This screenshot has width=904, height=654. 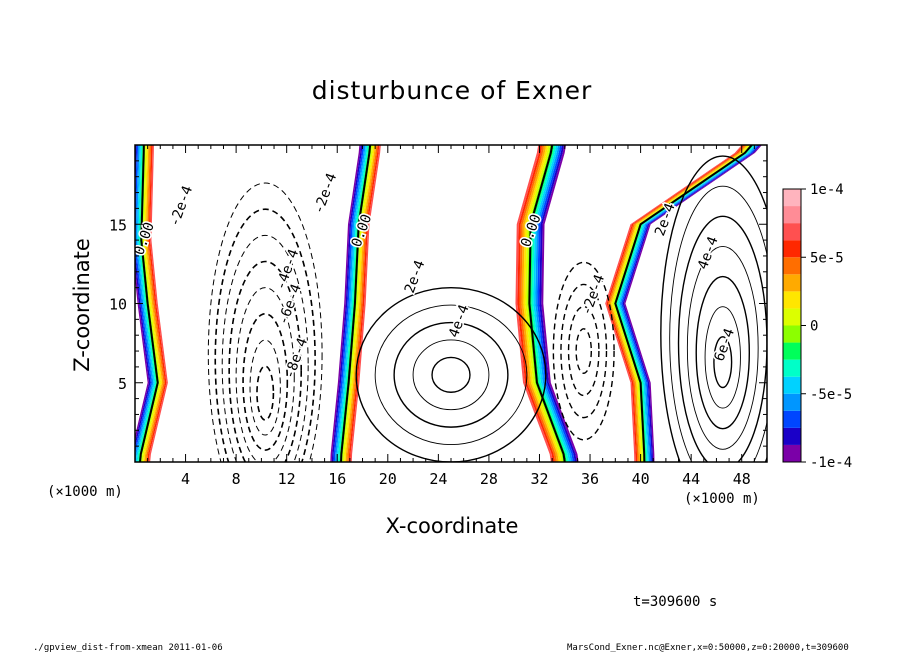 What do you see at coordinates (590, 479) in the screenshot?
I see `x-tick-label: 36` at bounding box center [590, 479].